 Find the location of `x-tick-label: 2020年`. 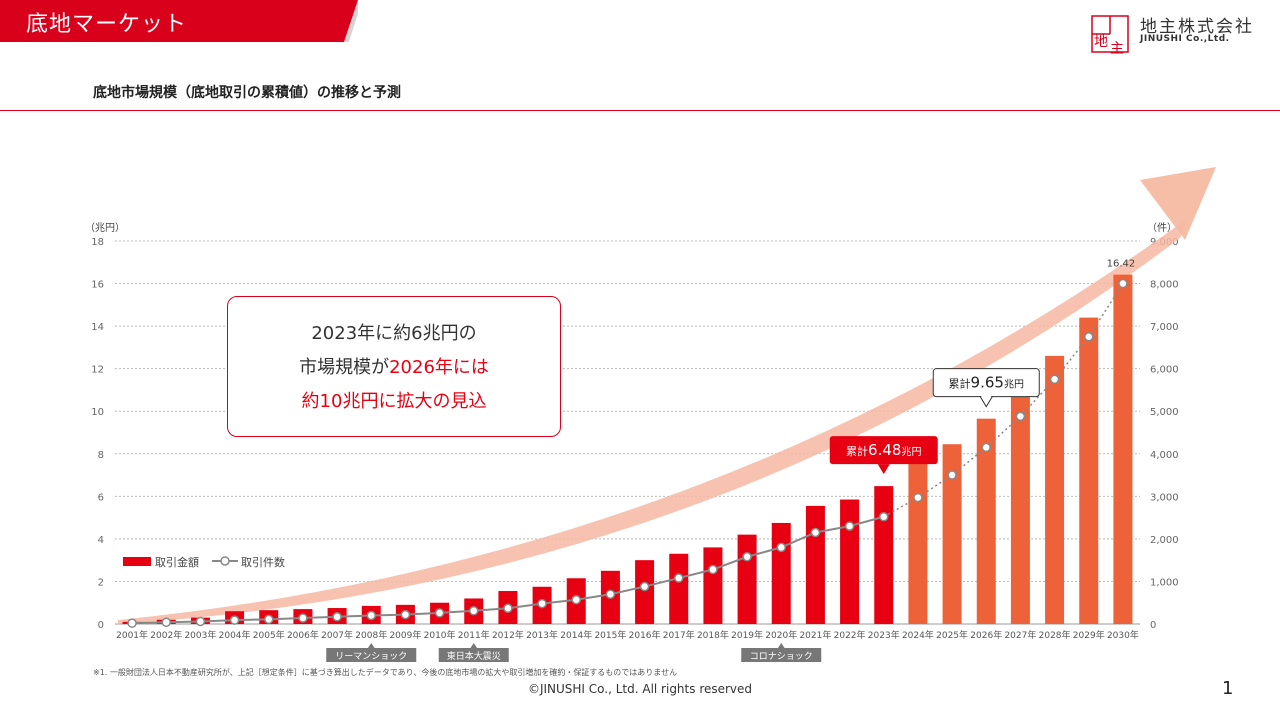

x-tick-label: 2020年 is located at coordinates (781, 635).